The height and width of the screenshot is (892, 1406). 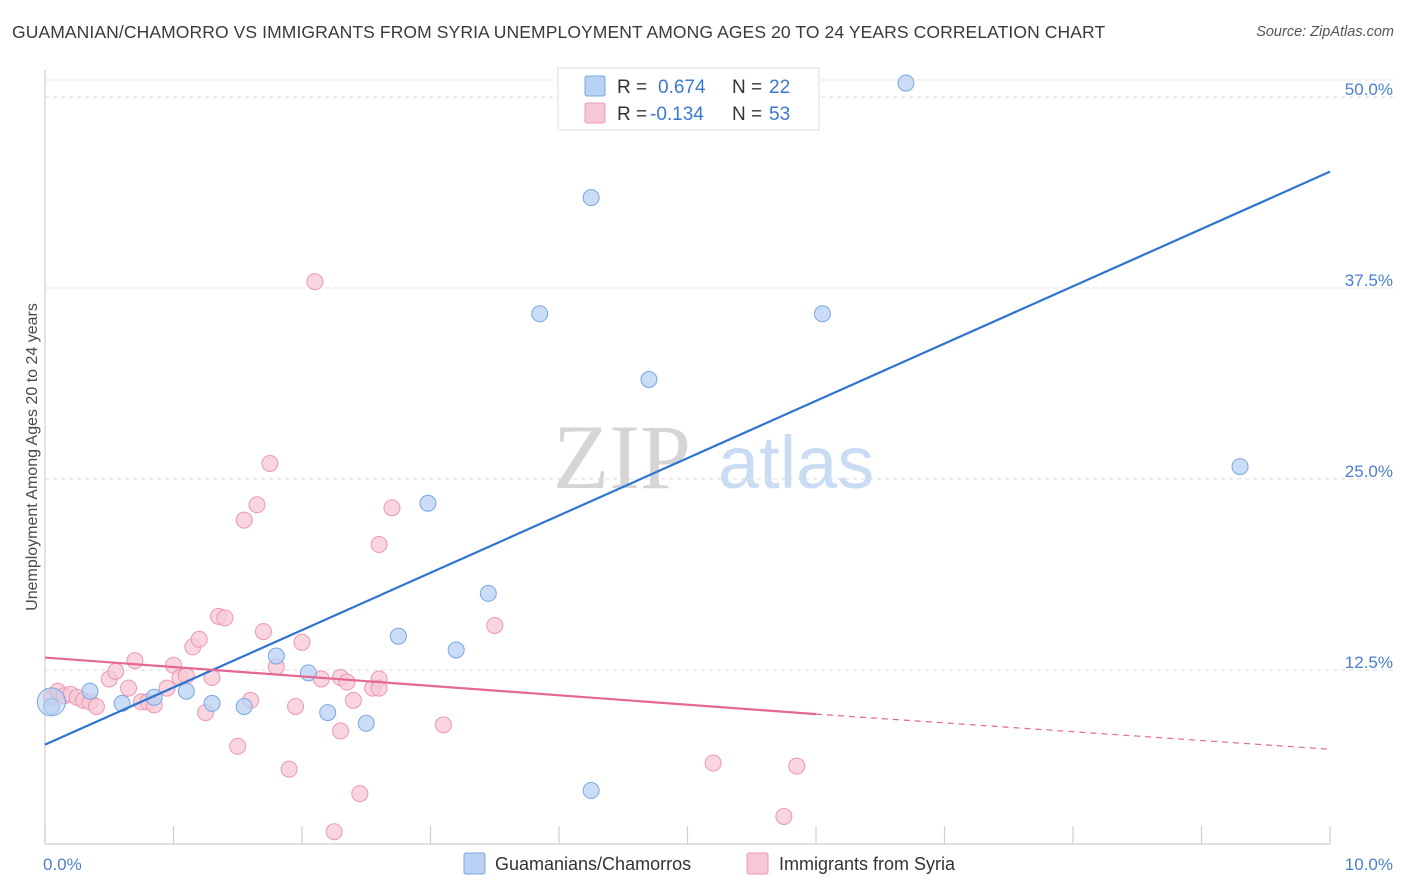 What do you see at coordinates (1369, 376) in the screenshot?
I see `y-axis-tick-labels: 12.5% 25.0% 37.5% 50.0%` at bounding box center [1369, 376].